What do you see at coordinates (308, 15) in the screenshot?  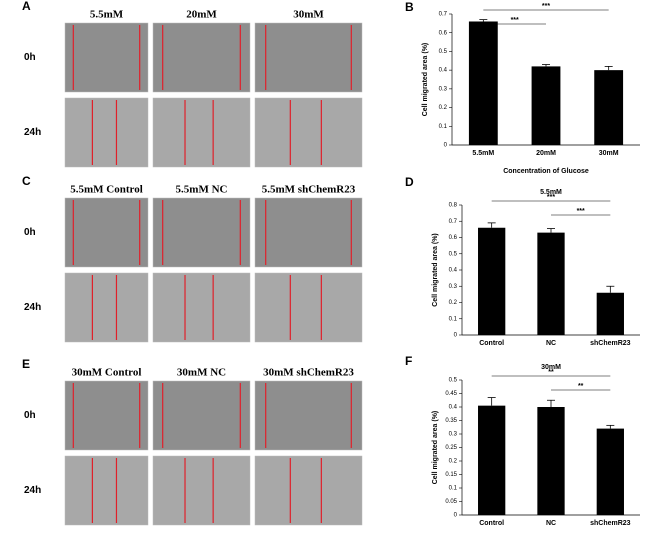 I see `column-header: 30mM` at bounding box center [308, 15].